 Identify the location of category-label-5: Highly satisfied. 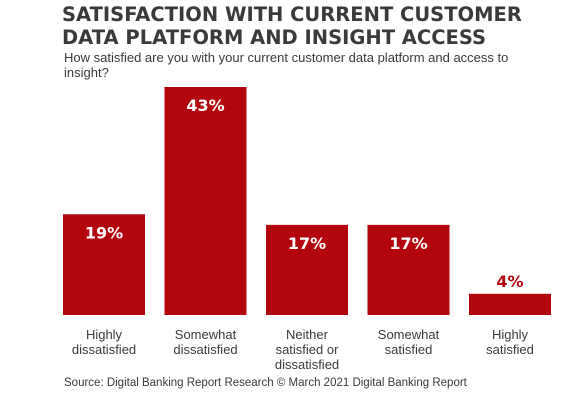
(510, 342).